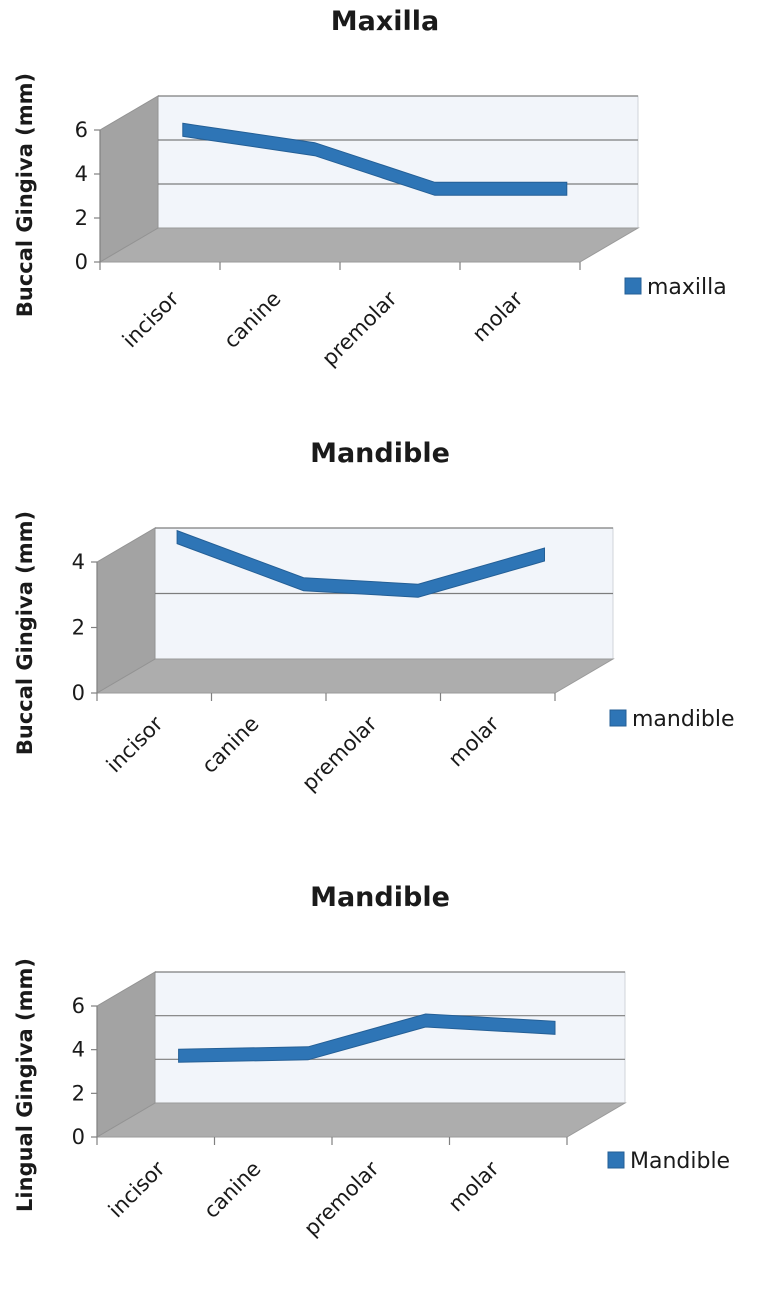 Image resolution: width=769 pixels, height=1304 pixels. Describe the element at coordinates (360, 563) in the screenshot. I see `series-ribbon-mandible` at that location.